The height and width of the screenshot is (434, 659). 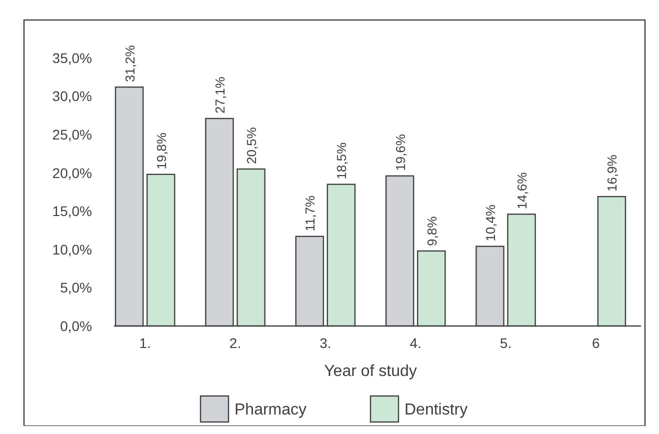 What do you see at coordinates (76, 288) in the screenshot?
I see `y-tick-label: 5,0%` at bounding box center [76, 288].